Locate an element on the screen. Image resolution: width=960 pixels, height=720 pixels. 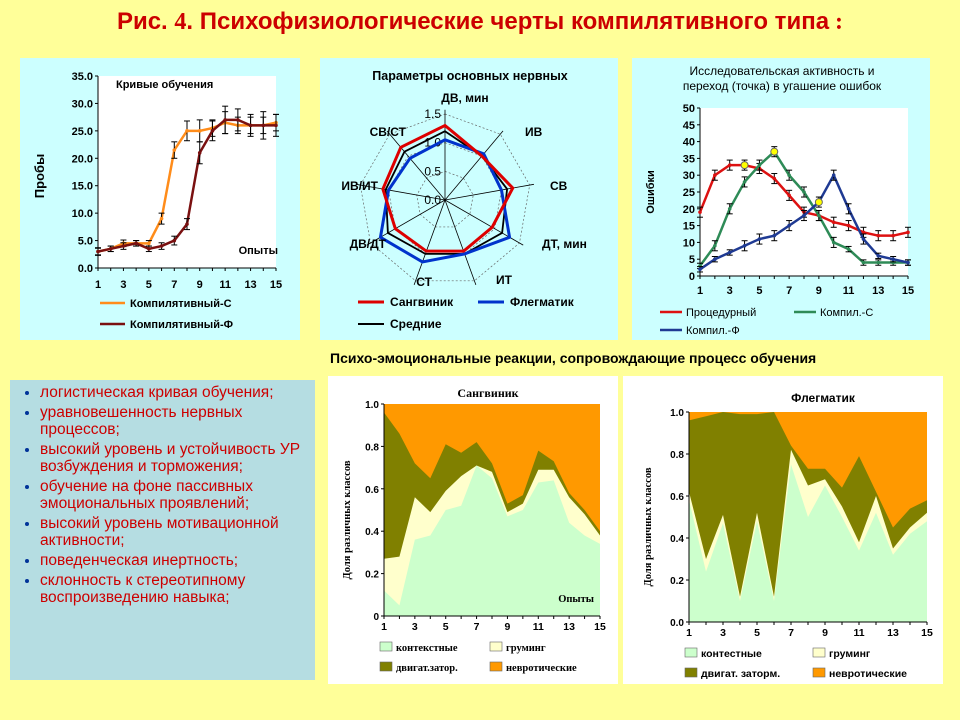
radar-tick-label: 1.5 is located at coordinates (432, 114).